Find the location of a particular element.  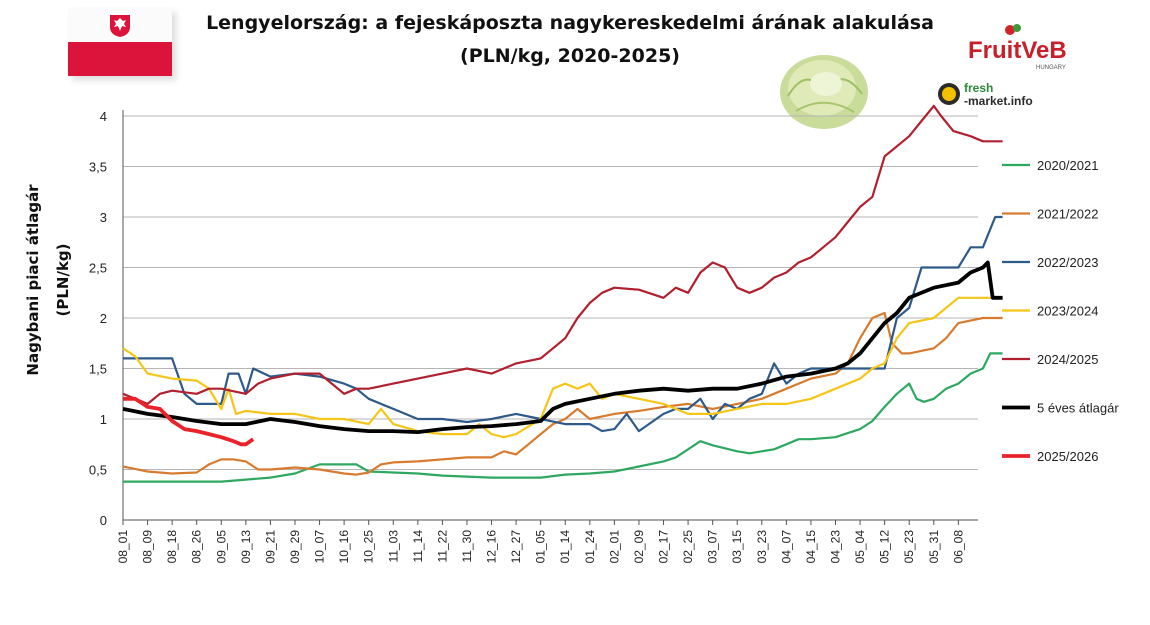

y-tick-label: 4 is located at coordinates (103, 116).